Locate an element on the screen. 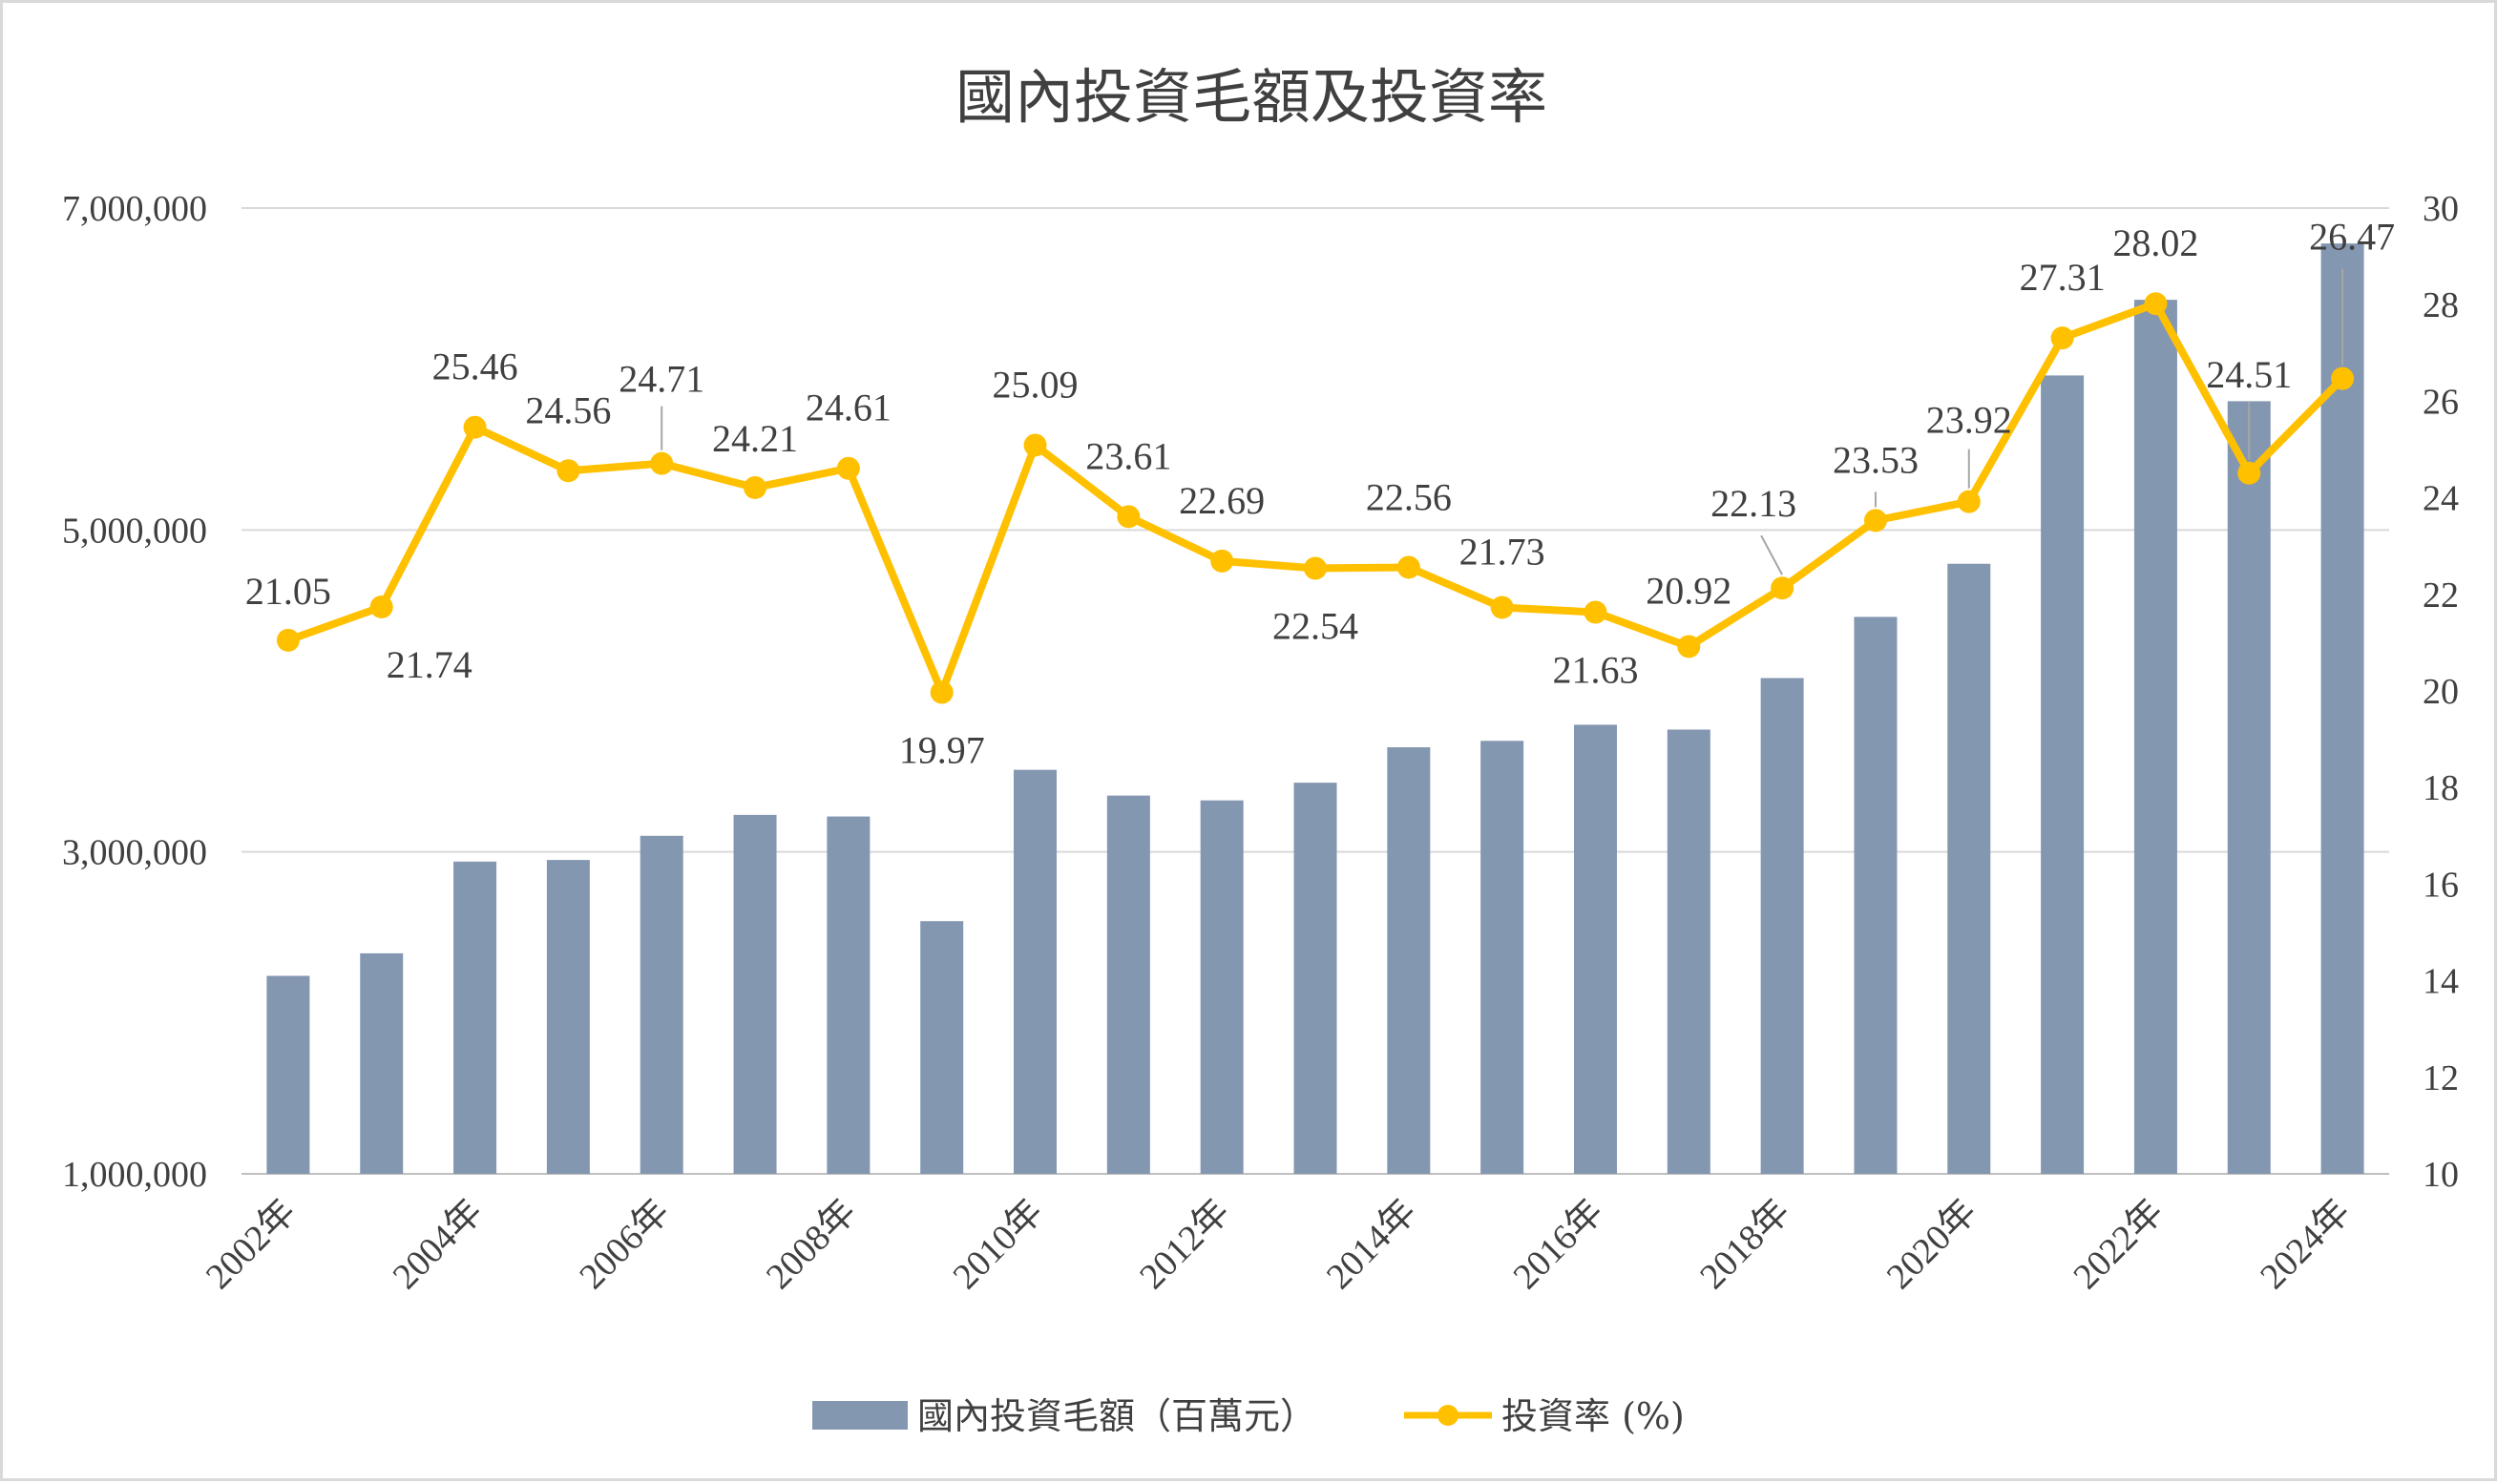  rate-data-label: 20.92 is located at coordinates (1689, 590).